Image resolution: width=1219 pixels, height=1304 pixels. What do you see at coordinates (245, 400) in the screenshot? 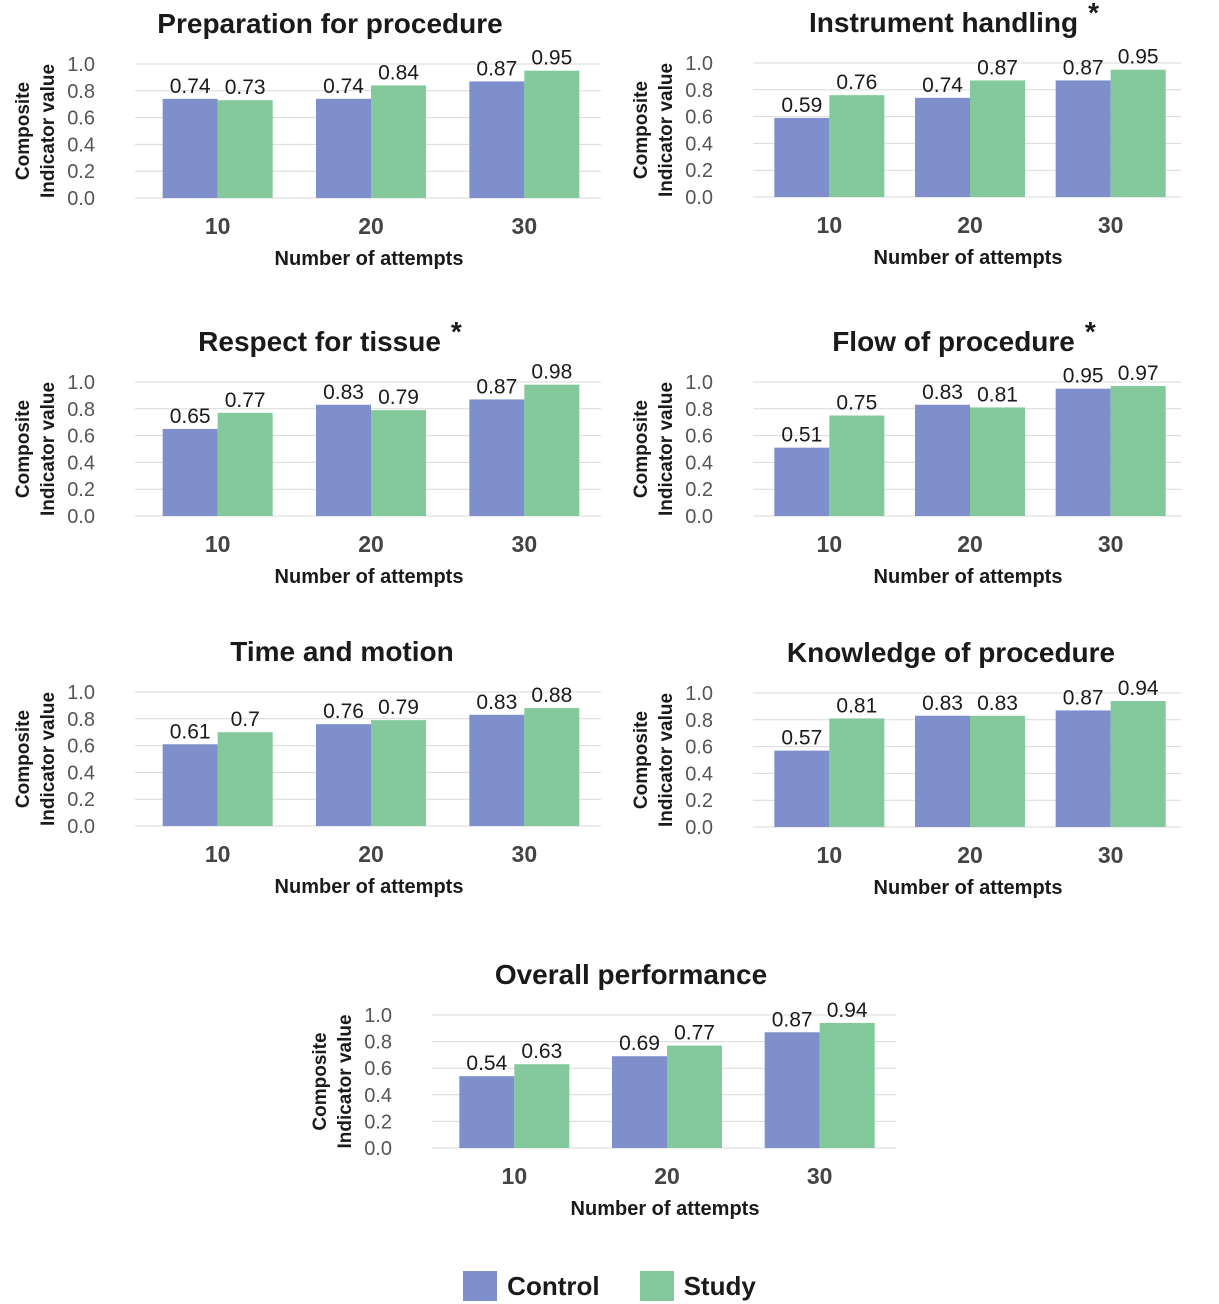
I see `data-label: 0.77` at bounding box center [245, 400].